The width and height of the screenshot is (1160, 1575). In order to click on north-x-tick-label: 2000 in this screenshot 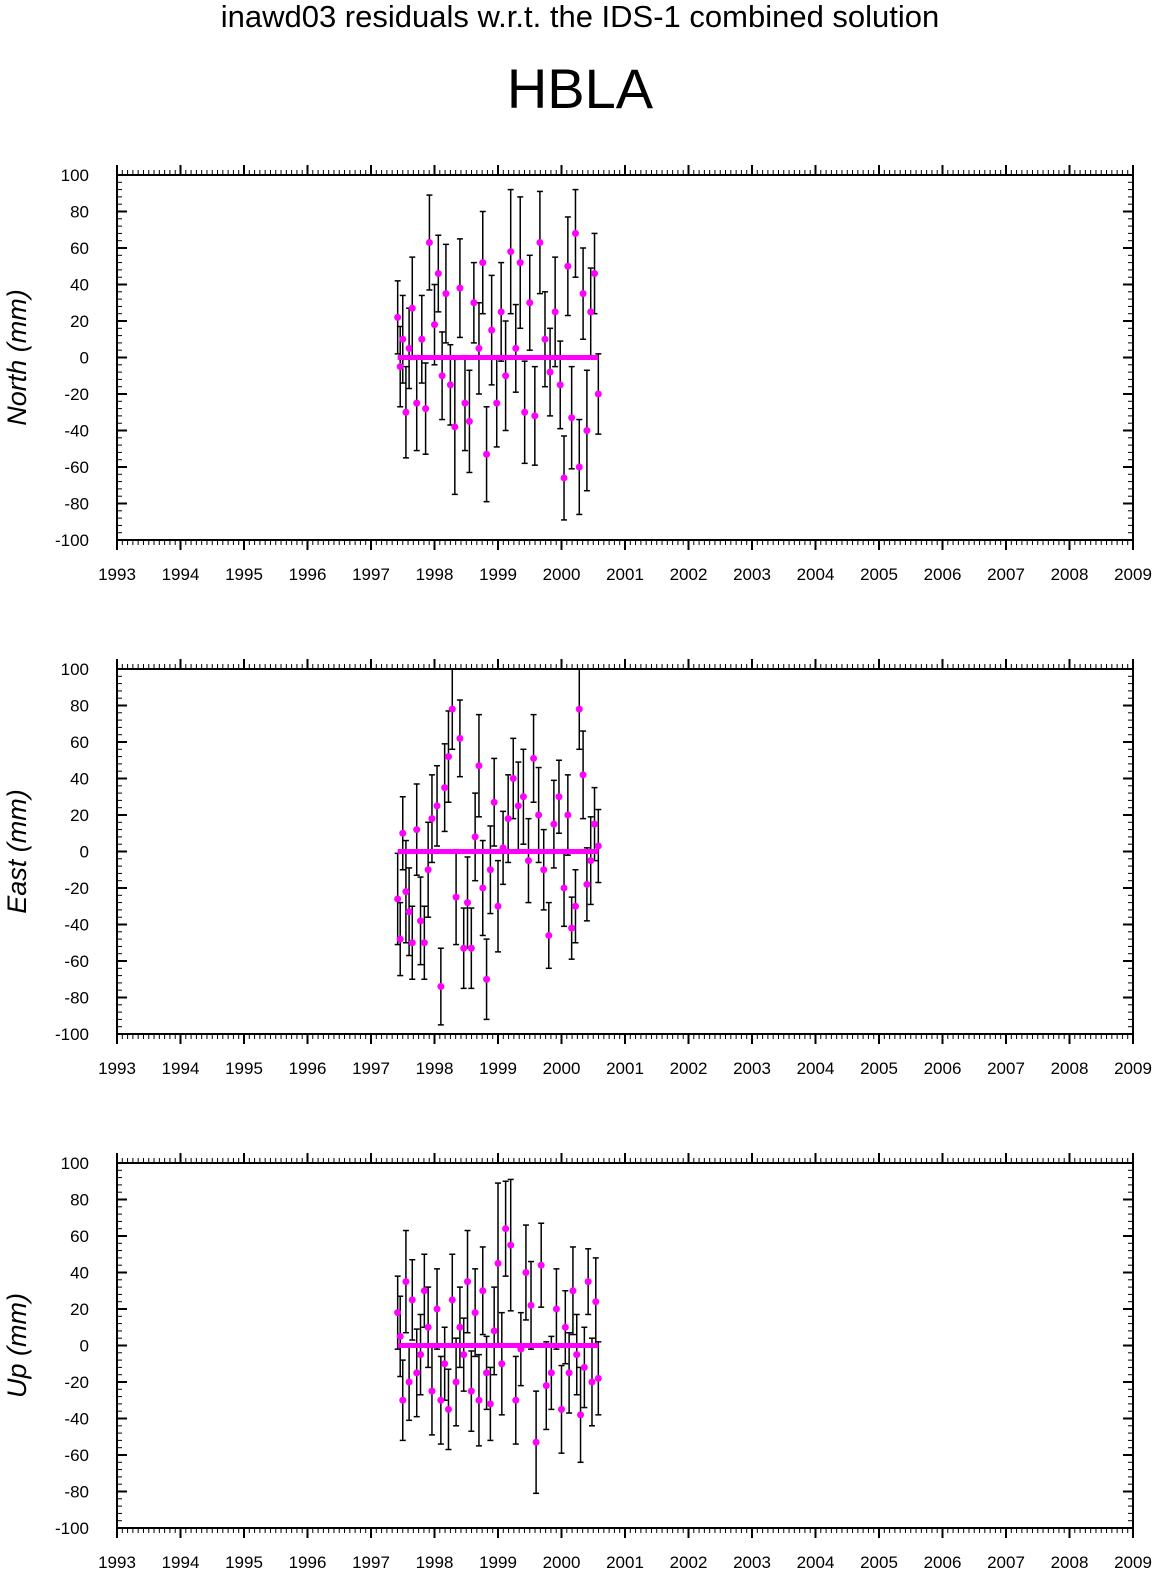, I will do `click(562, 574)`.